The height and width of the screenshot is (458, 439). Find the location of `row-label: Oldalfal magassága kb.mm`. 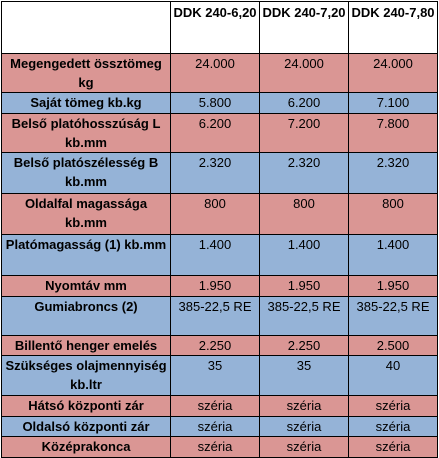

row-label: Oldalfal magassága kb.mm is located at coordinates (86, 214).